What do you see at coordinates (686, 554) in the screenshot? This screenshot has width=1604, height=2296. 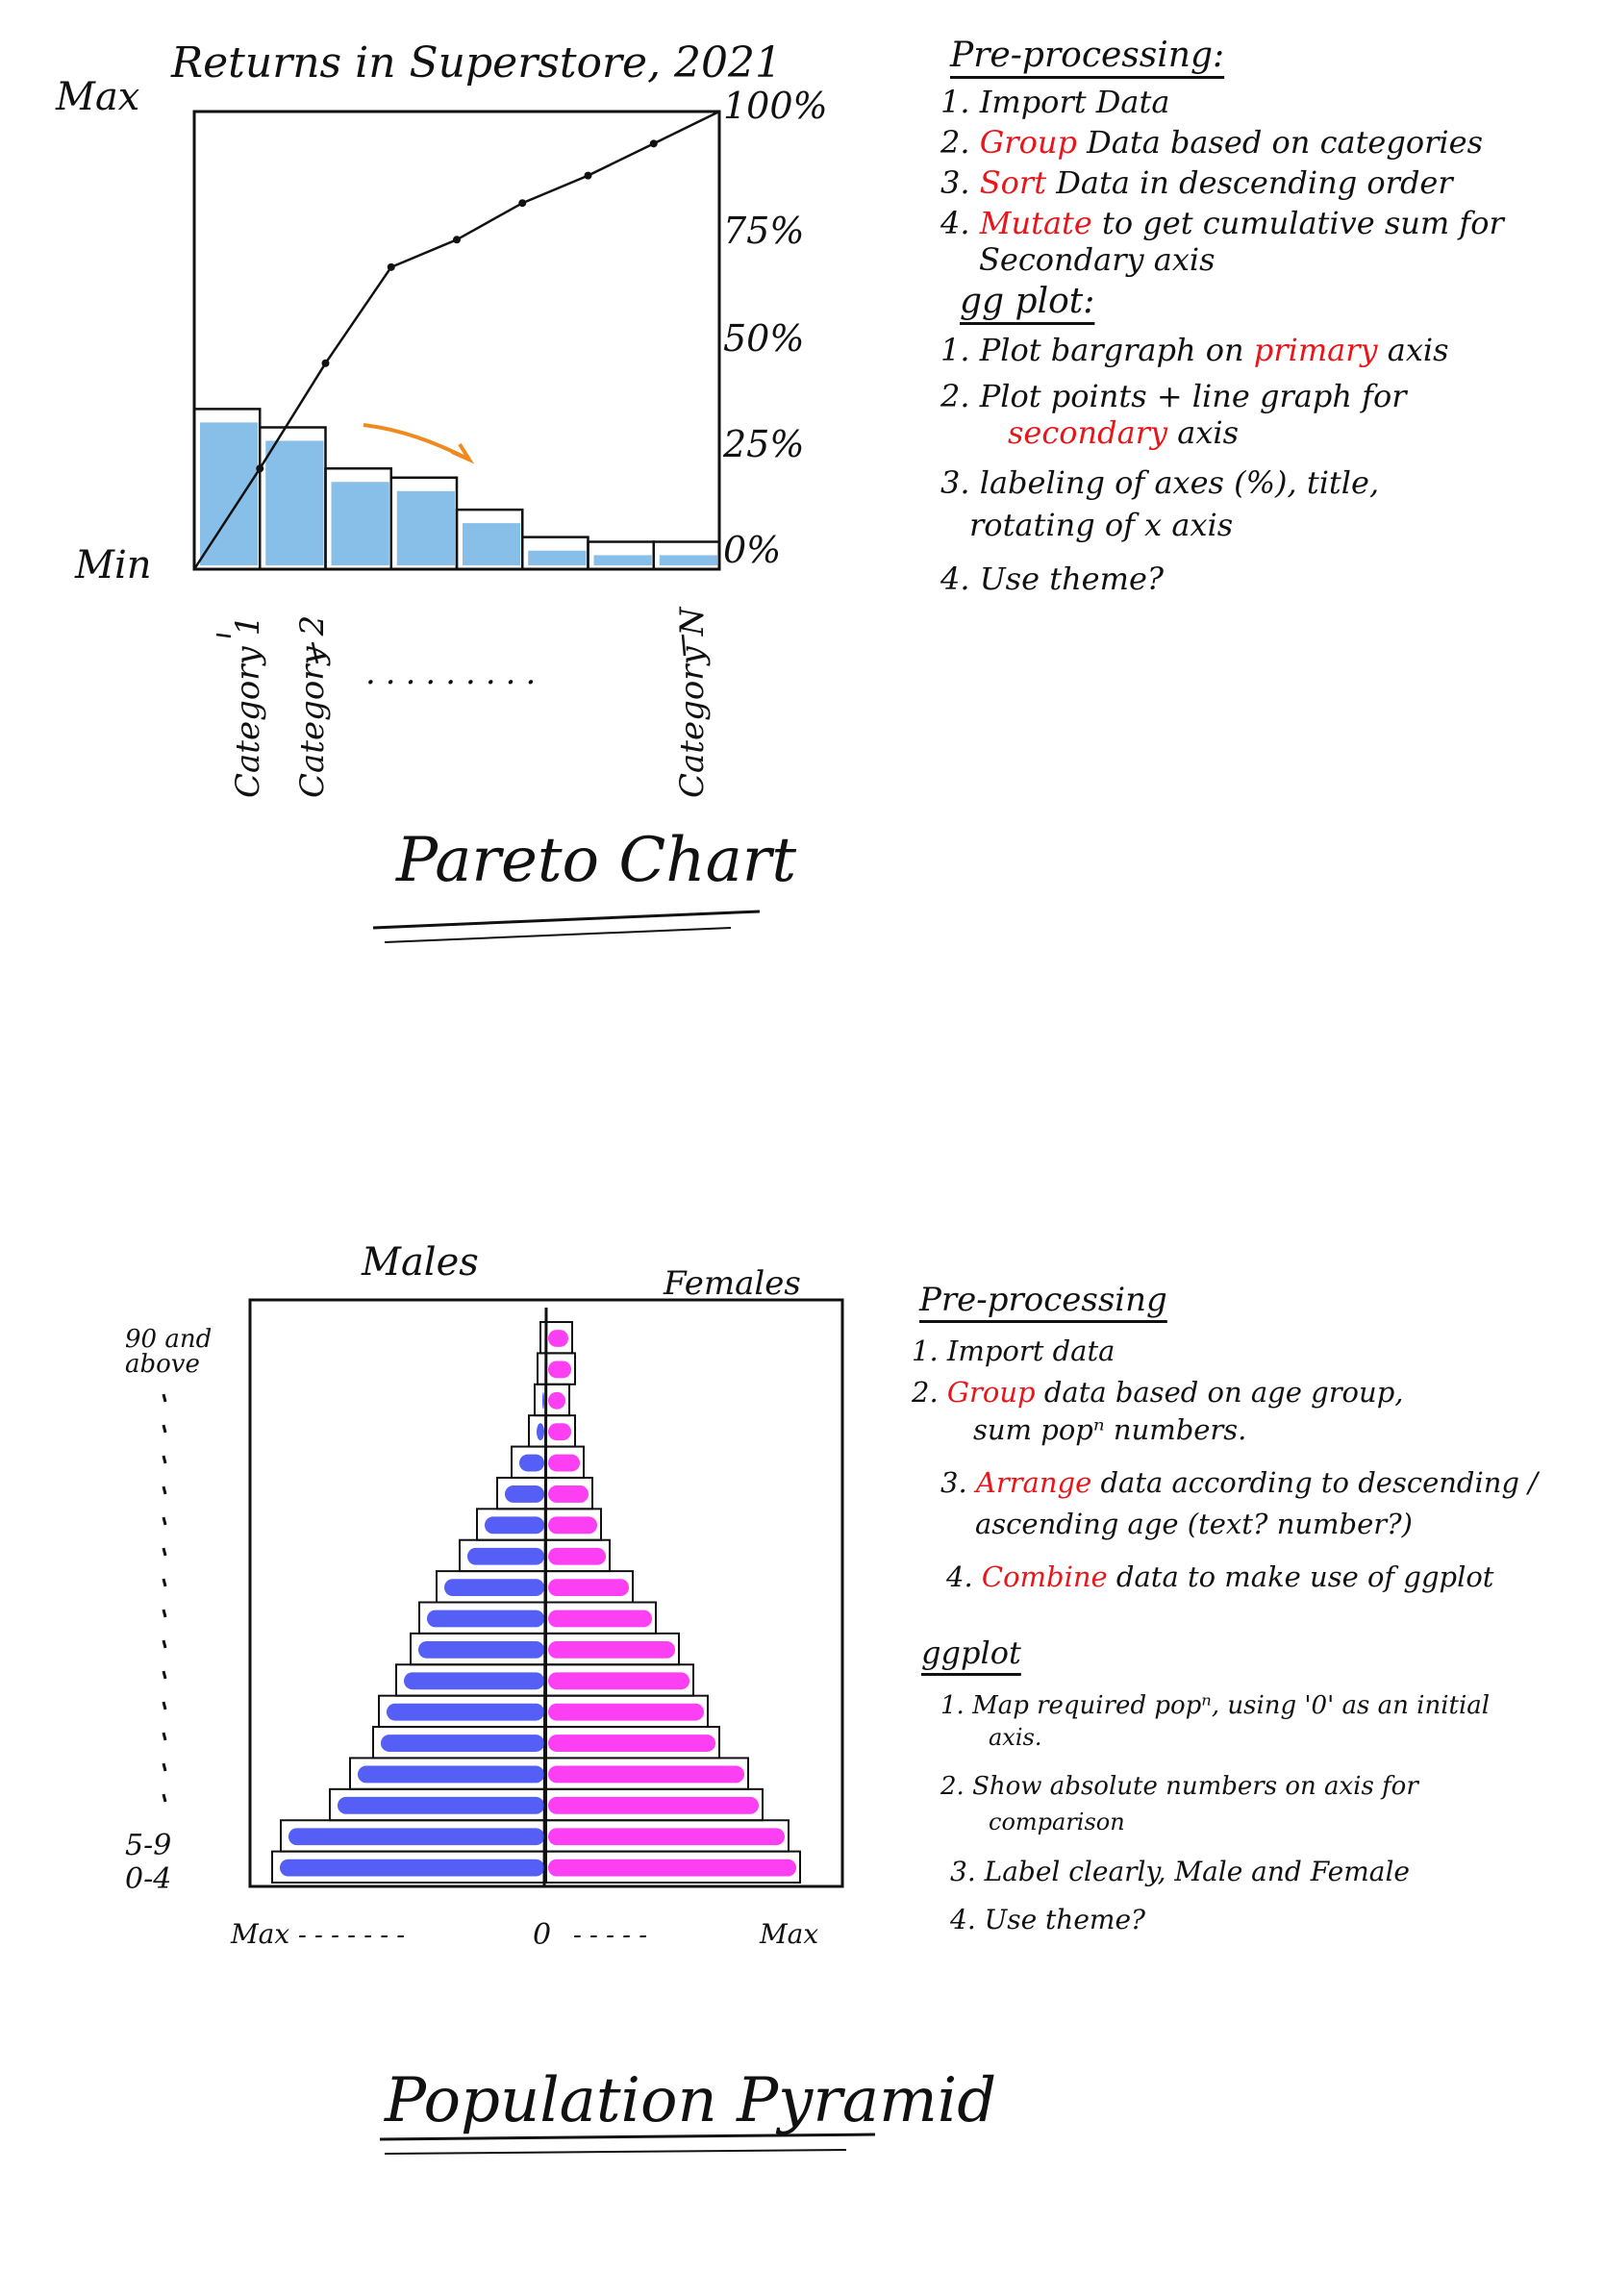 I see `pareto-bar-outline` at bounding box center [686, 554].